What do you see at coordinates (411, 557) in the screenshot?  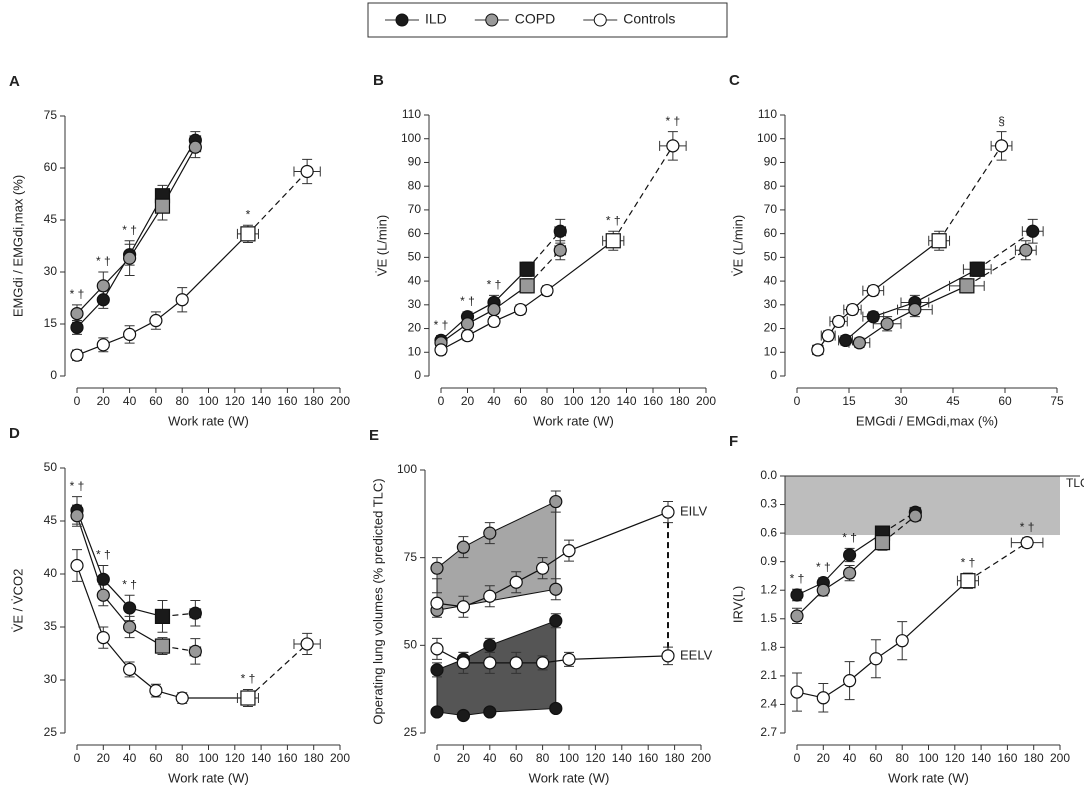 I see `y-tick-label: 75` at bounding box center [411, 557].